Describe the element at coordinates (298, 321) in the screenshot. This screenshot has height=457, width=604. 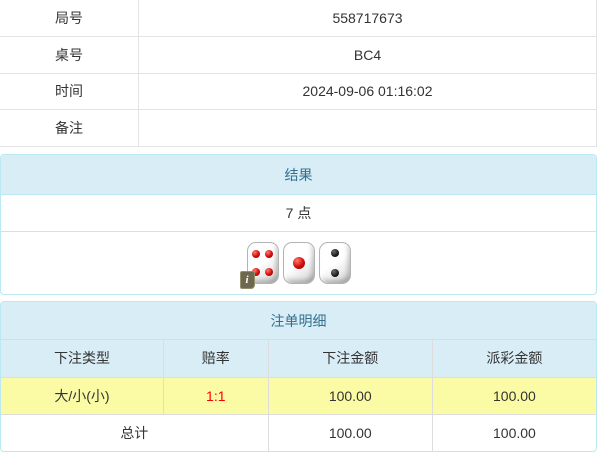
I see `bets-panel-title: 注单明细` at that location.